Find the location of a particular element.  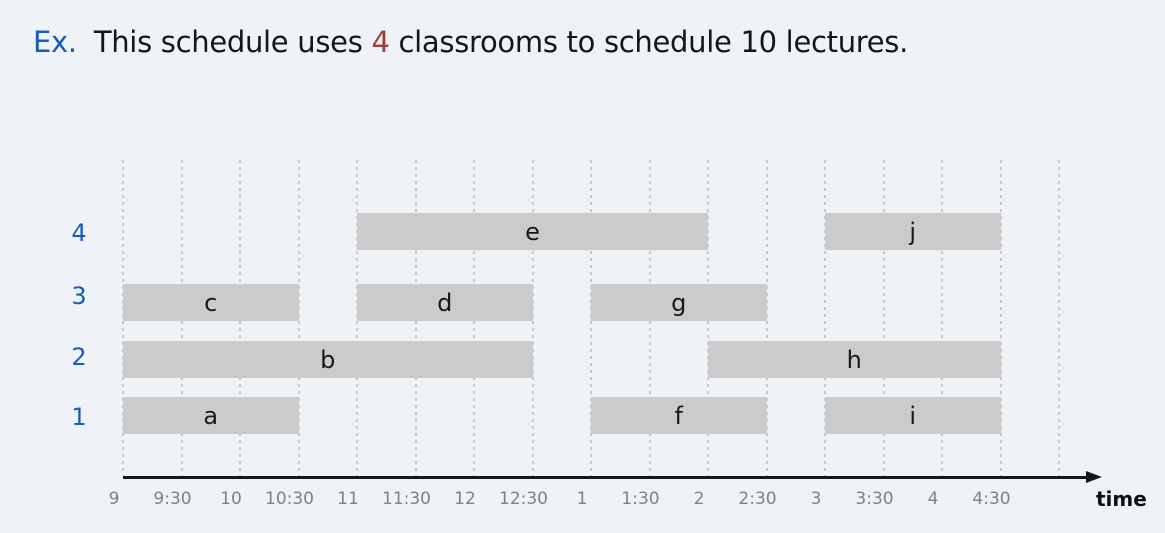

lecture-bar-a: a is located at coordinates (211, 415).